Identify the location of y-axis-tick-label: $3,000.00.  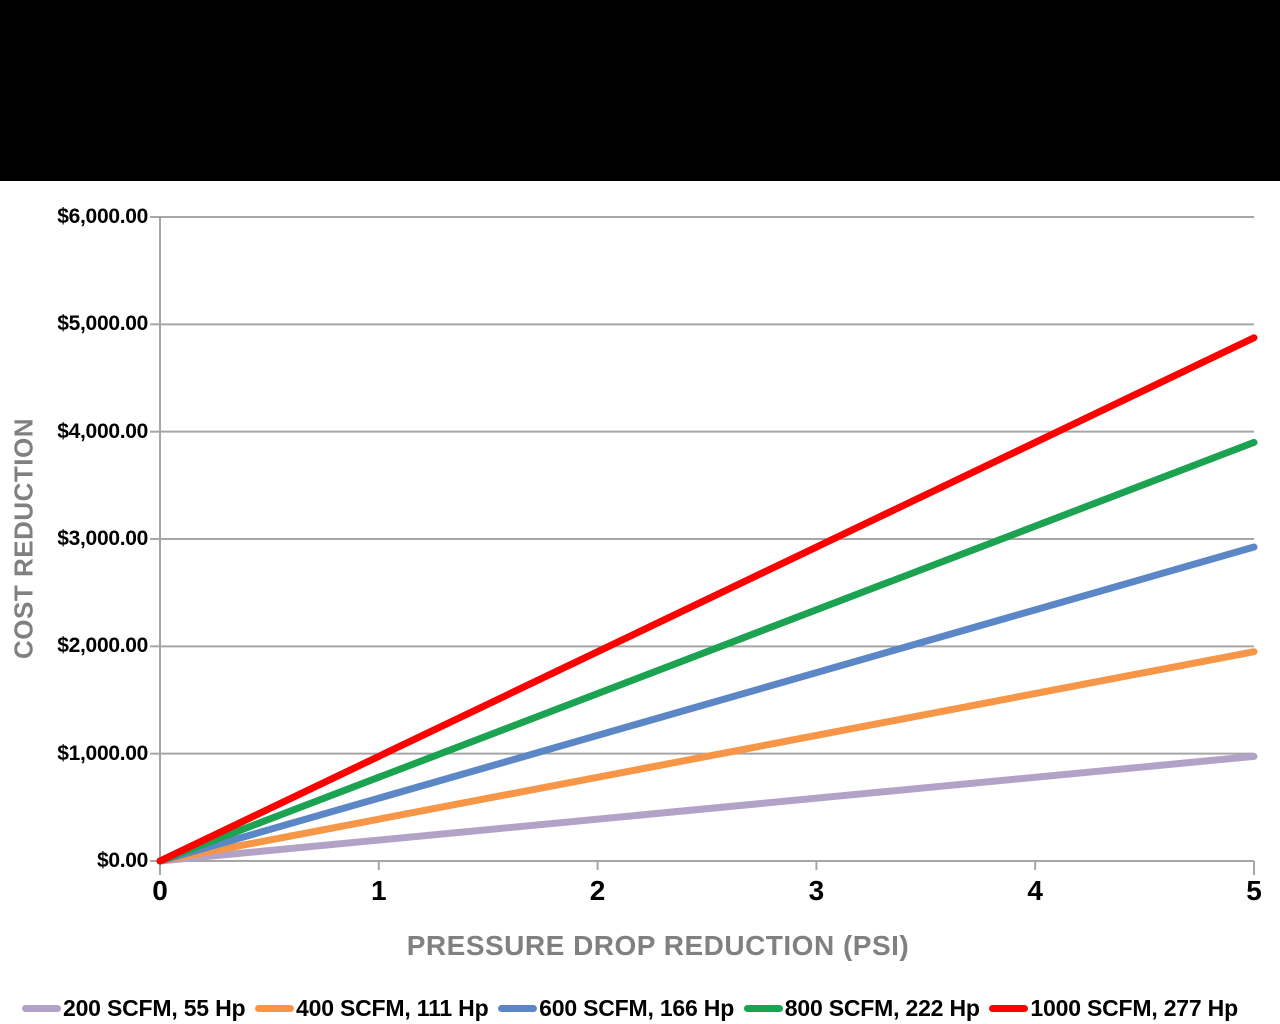
(102, 538).